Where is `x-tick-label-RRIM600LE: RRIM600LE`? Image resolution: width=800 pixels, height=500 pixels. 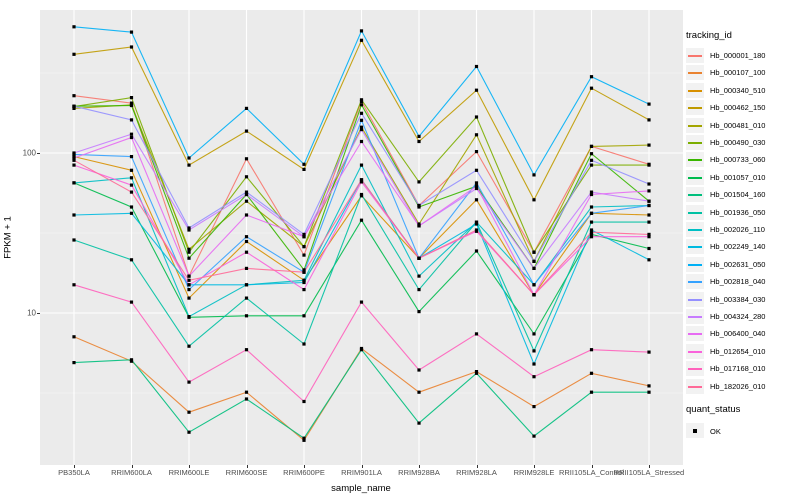
x-tick-label-RRIM600LE: RRIM600LE is located at coordinates (189, 472).